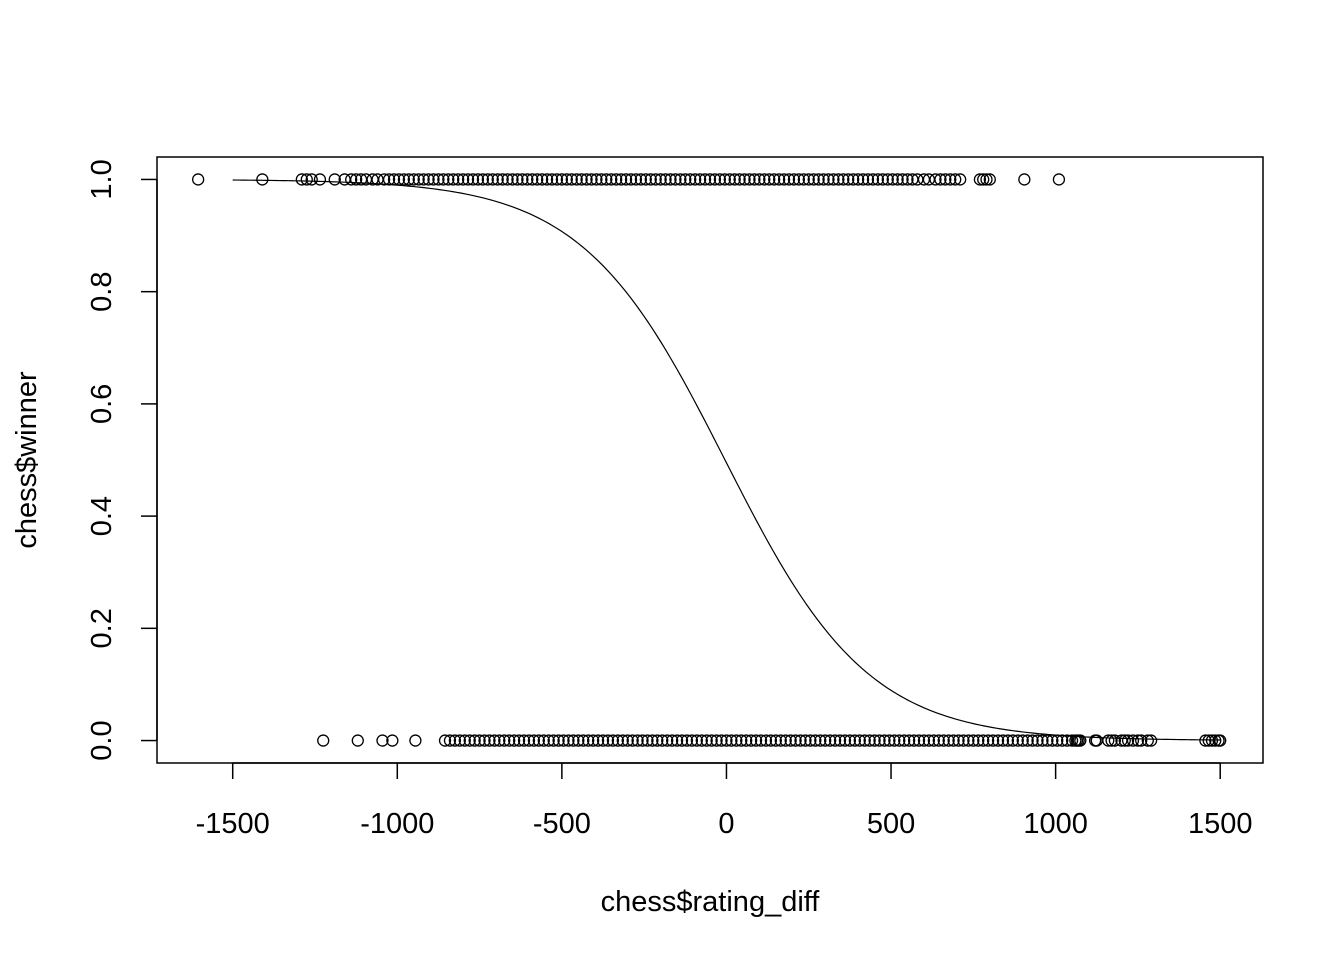 The image size is (1344, 960). What do you see at coordinates (102, 292) in the screenshot?
I see `y-tick-label: 0.8` at bounding box center [102, 292].